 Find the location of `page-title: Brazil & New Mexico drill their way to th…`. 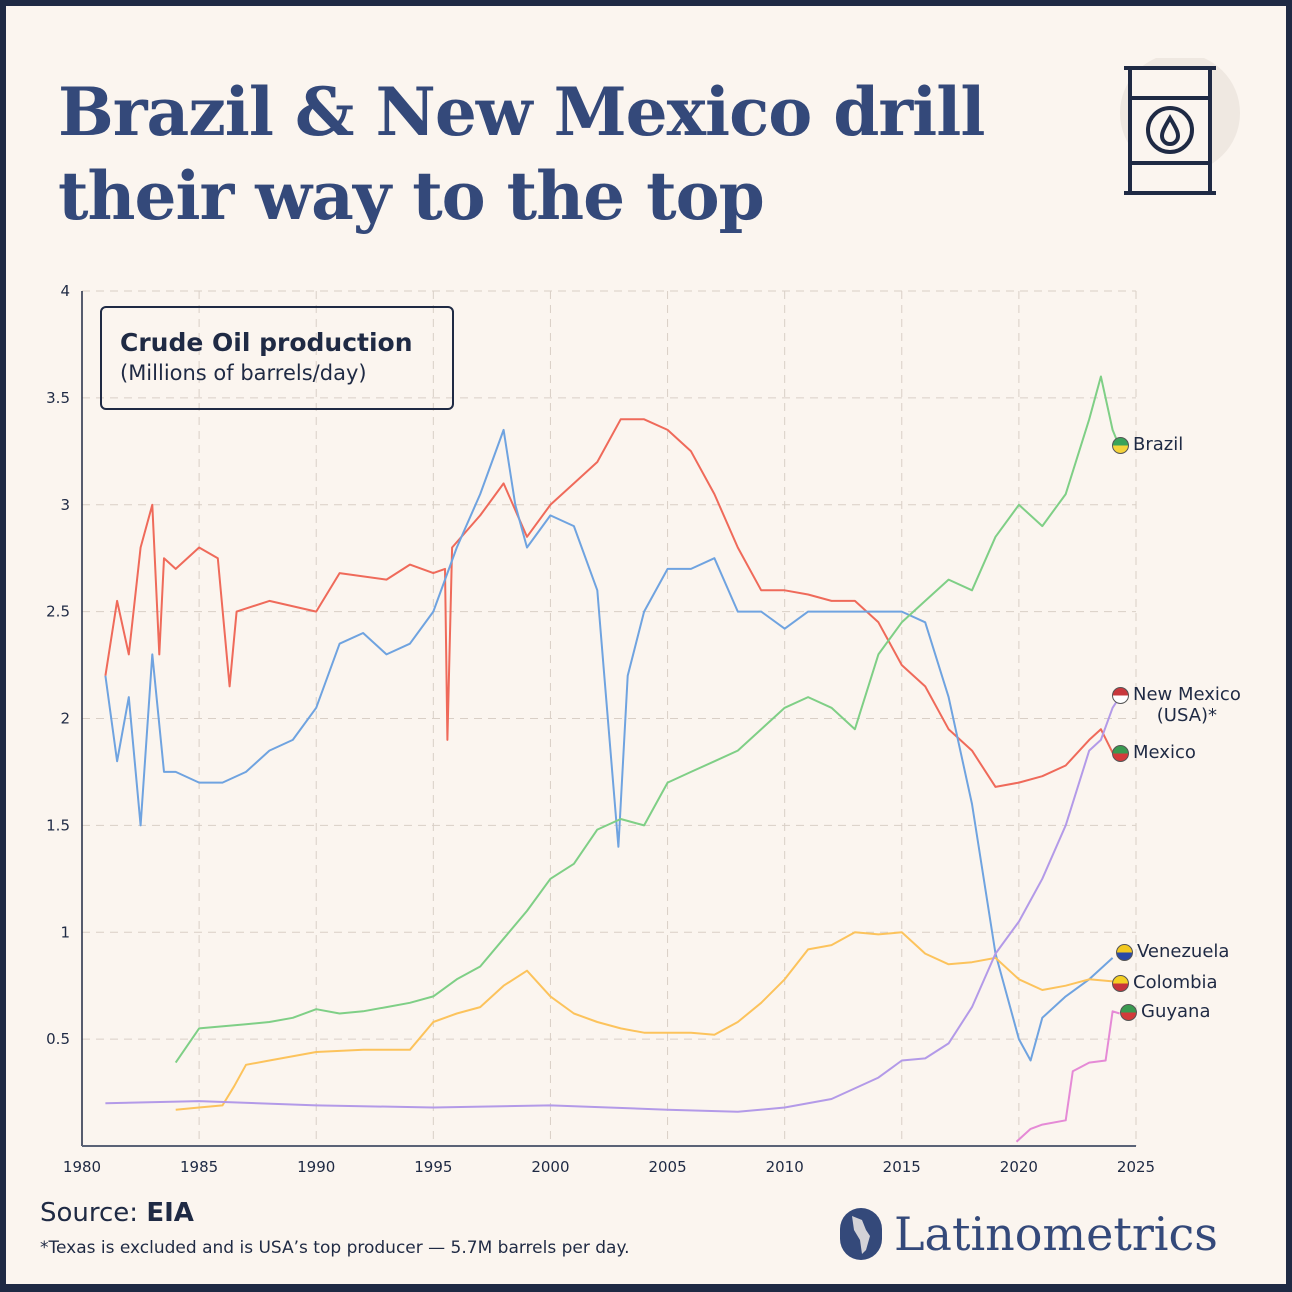

page-title: Brazil & New Mexico drill their way to th… is located at coordinates (521, 154).